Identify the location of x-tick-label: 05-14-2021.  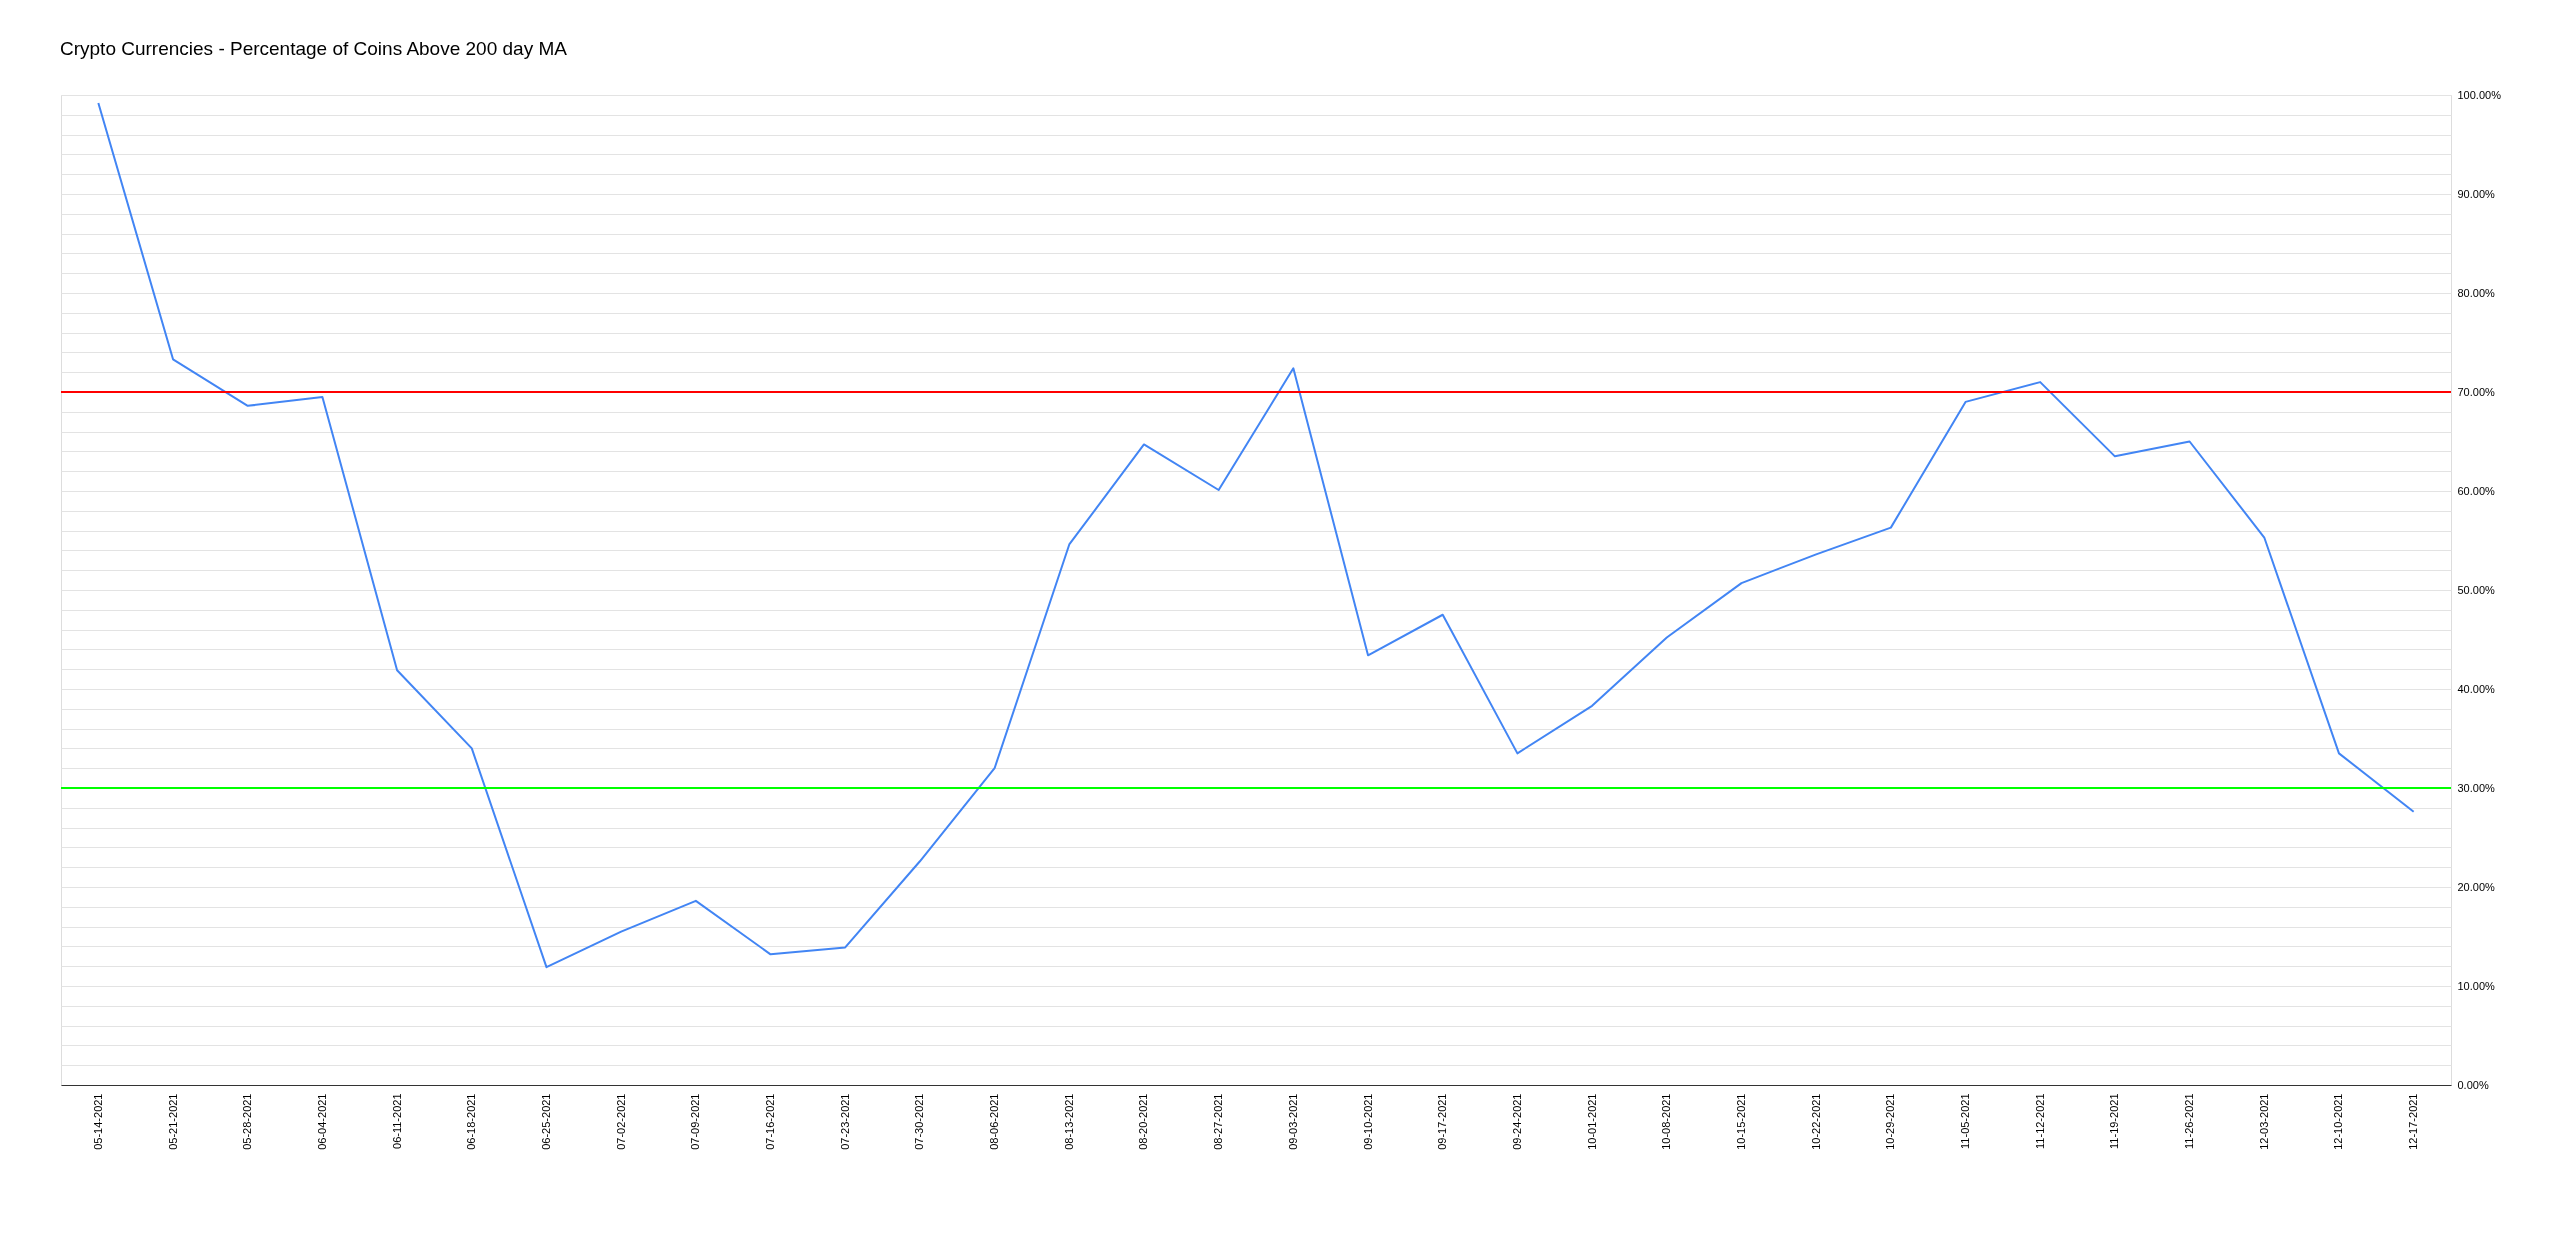
(97, 1121).